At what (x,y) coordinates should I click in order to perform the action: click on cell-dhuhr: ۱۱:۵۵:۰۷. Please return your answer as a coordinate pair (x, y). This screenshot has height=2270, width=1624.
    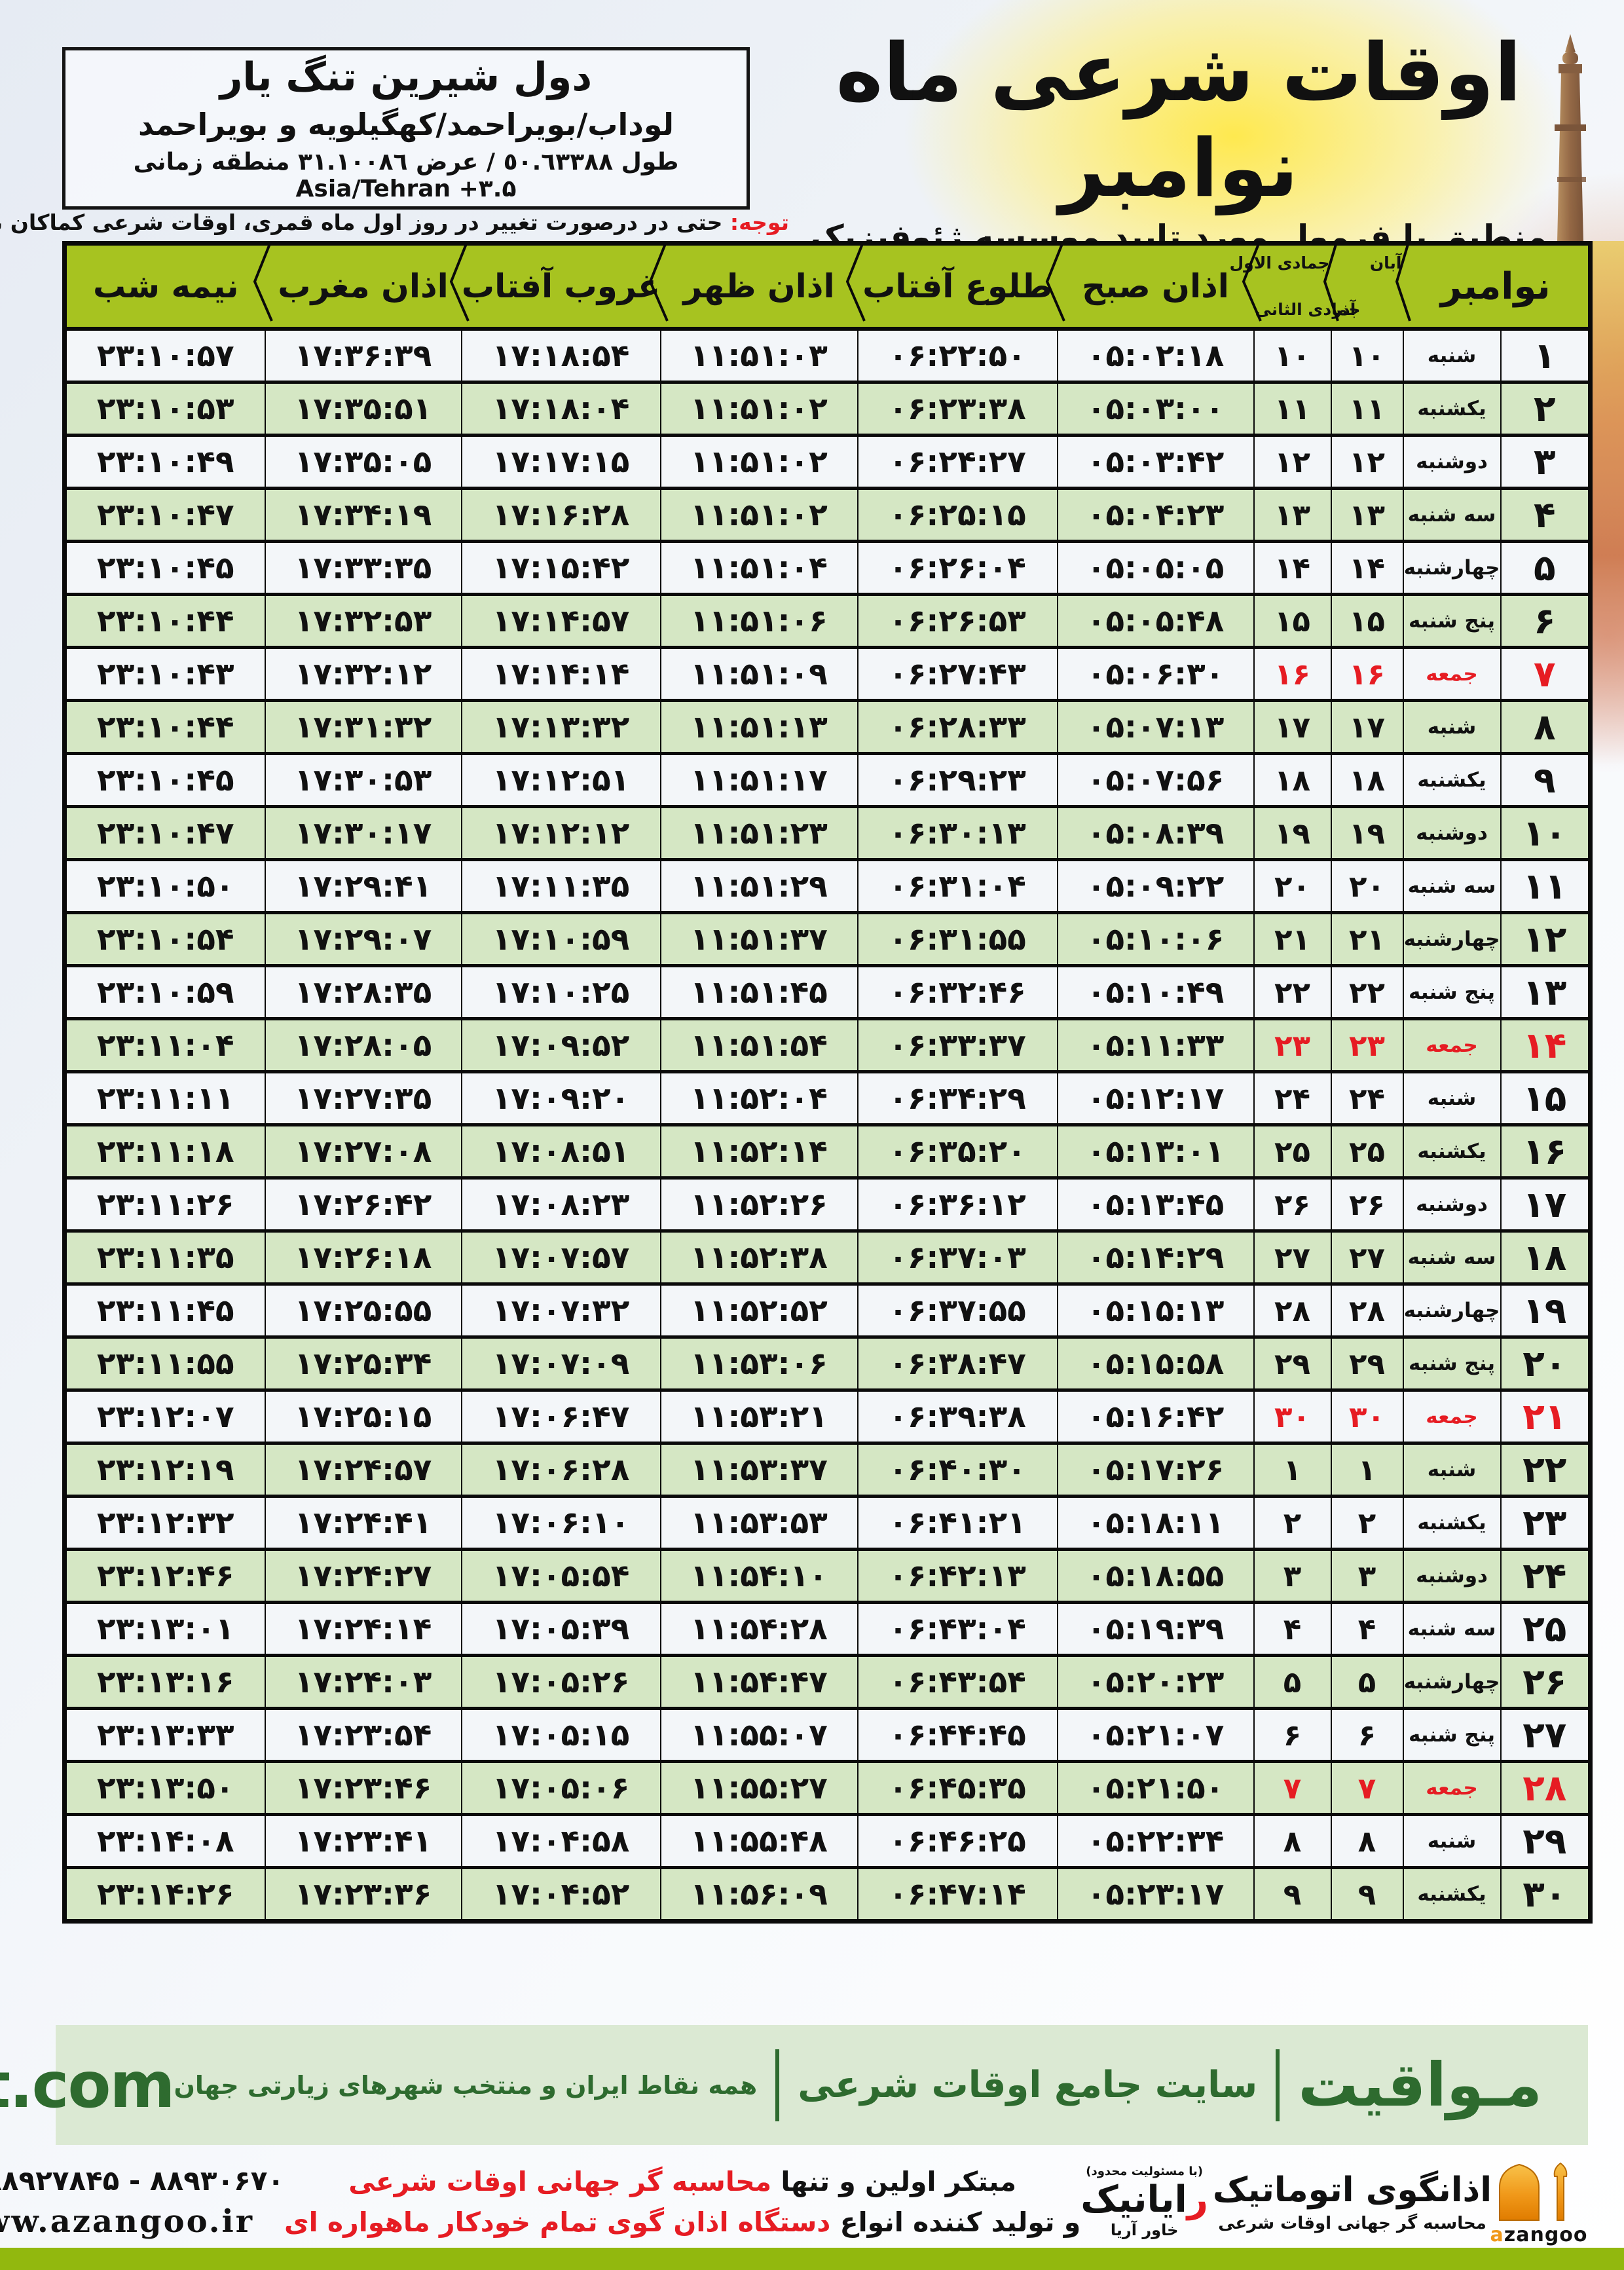
    Looking at the image, I should click on (758, 1734).